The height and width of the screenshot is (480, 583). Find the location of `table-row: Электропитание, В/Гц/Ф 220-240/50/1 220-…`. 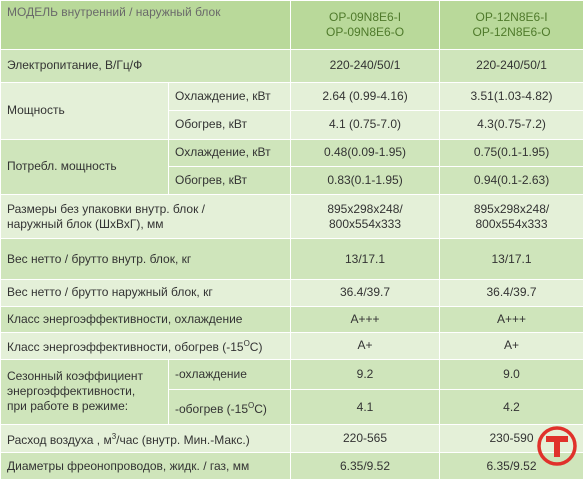

table-row: Электропитание, В/Гц/Ф 220-240/50/1 220-… is located at coordinates (291, 65).